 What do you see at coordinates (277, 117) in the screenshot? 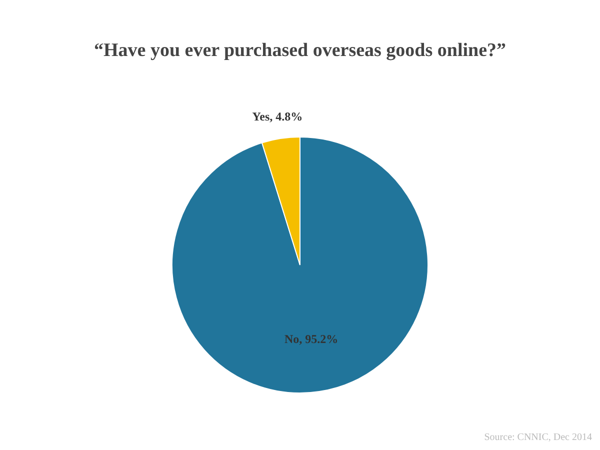
I see `slice-label: Yes, 4.8%` at bounding box center [277, 117].